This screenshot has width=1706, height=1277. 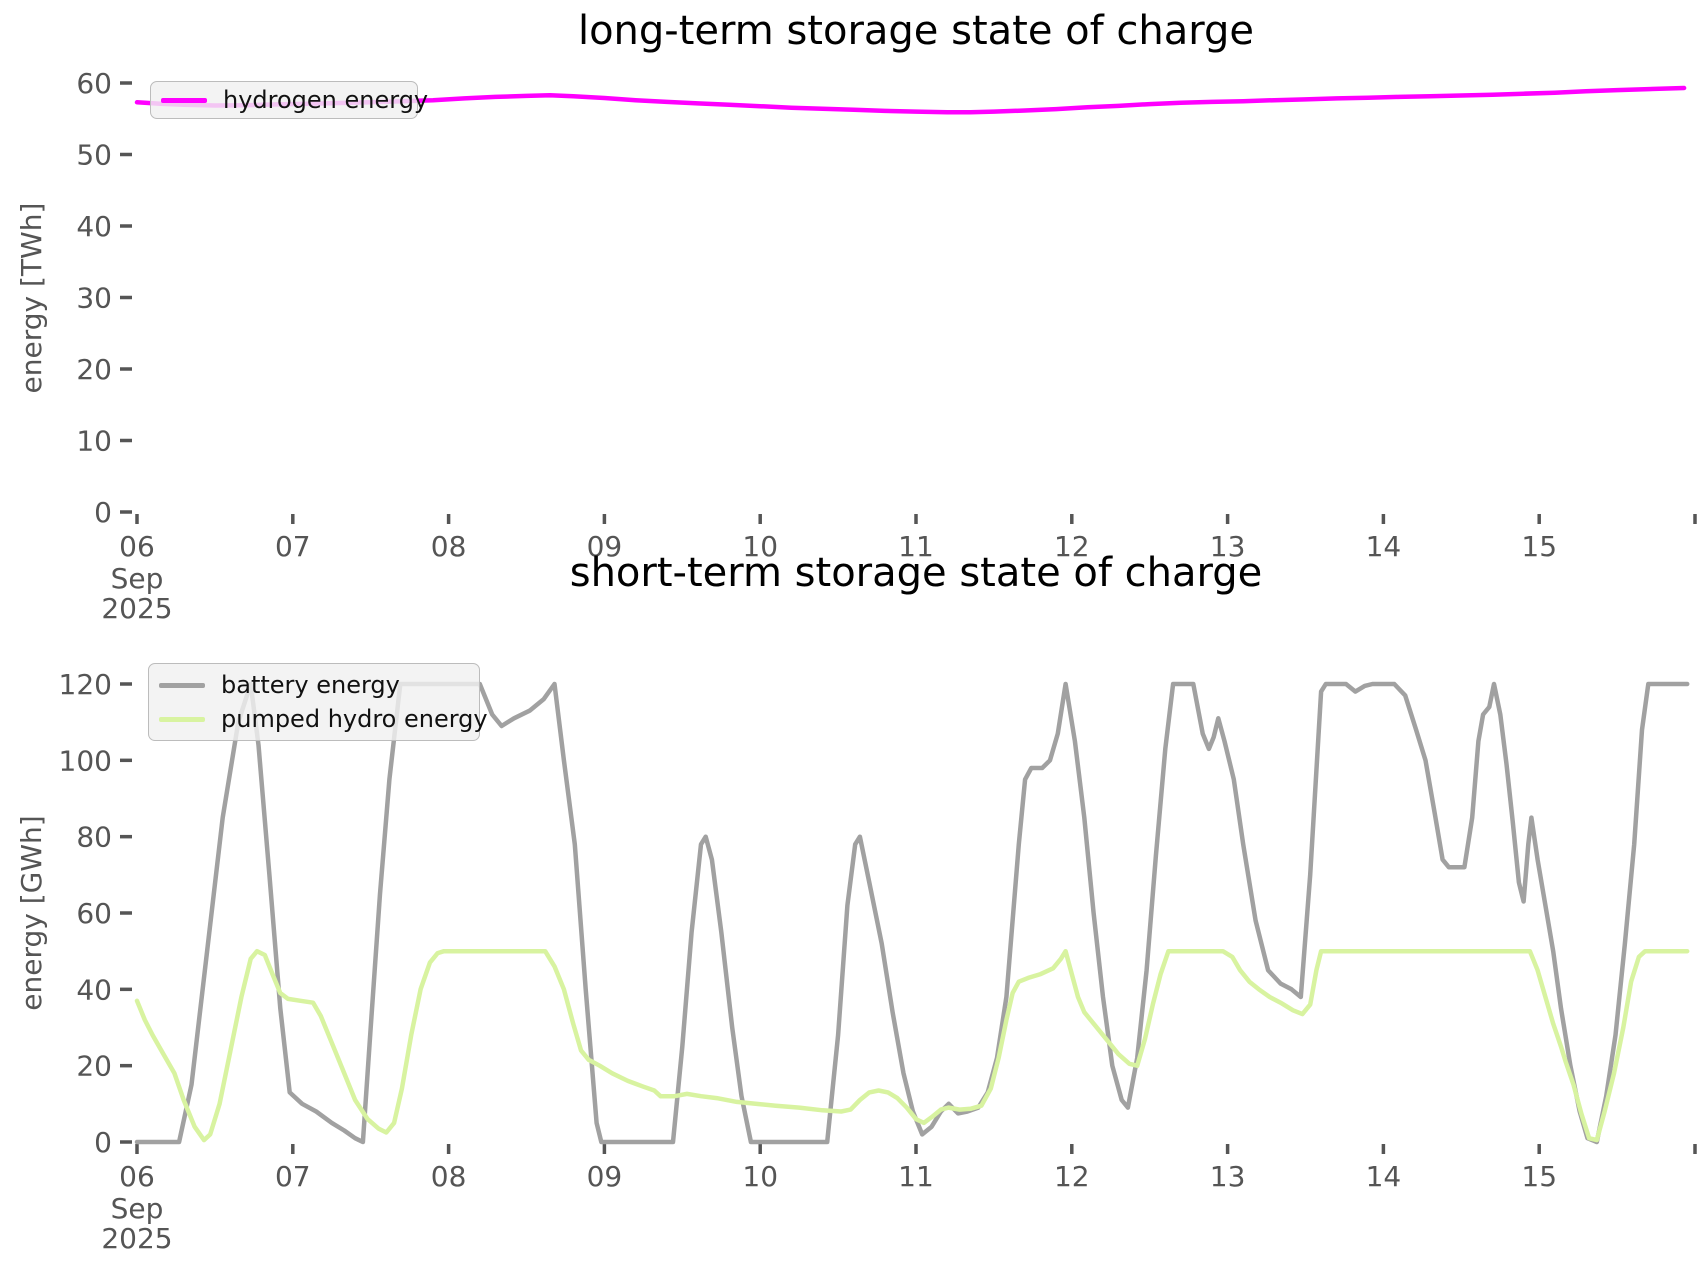 I want to click on pumped-hydro-line-swatch, so click(x=182, y=719).